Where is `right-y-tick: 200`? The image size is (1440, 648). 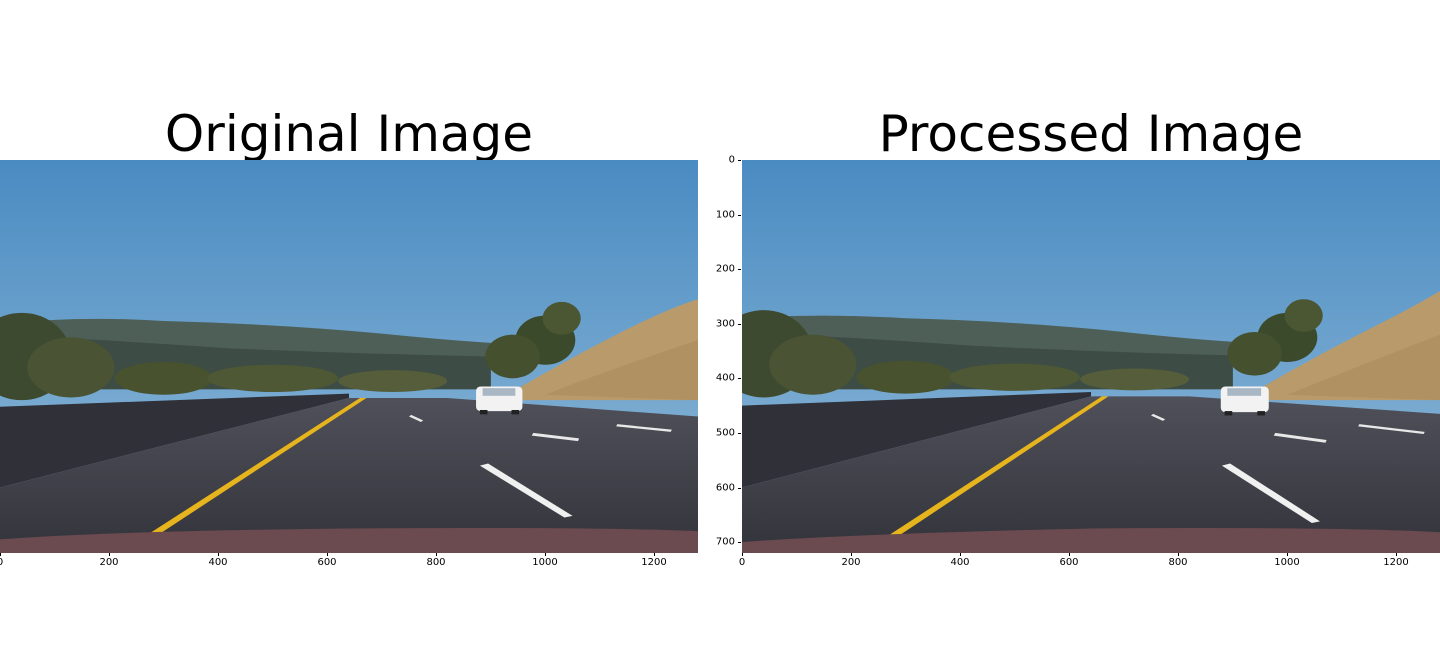 right-y-tick: 200 is located at coordinates (725, 269).